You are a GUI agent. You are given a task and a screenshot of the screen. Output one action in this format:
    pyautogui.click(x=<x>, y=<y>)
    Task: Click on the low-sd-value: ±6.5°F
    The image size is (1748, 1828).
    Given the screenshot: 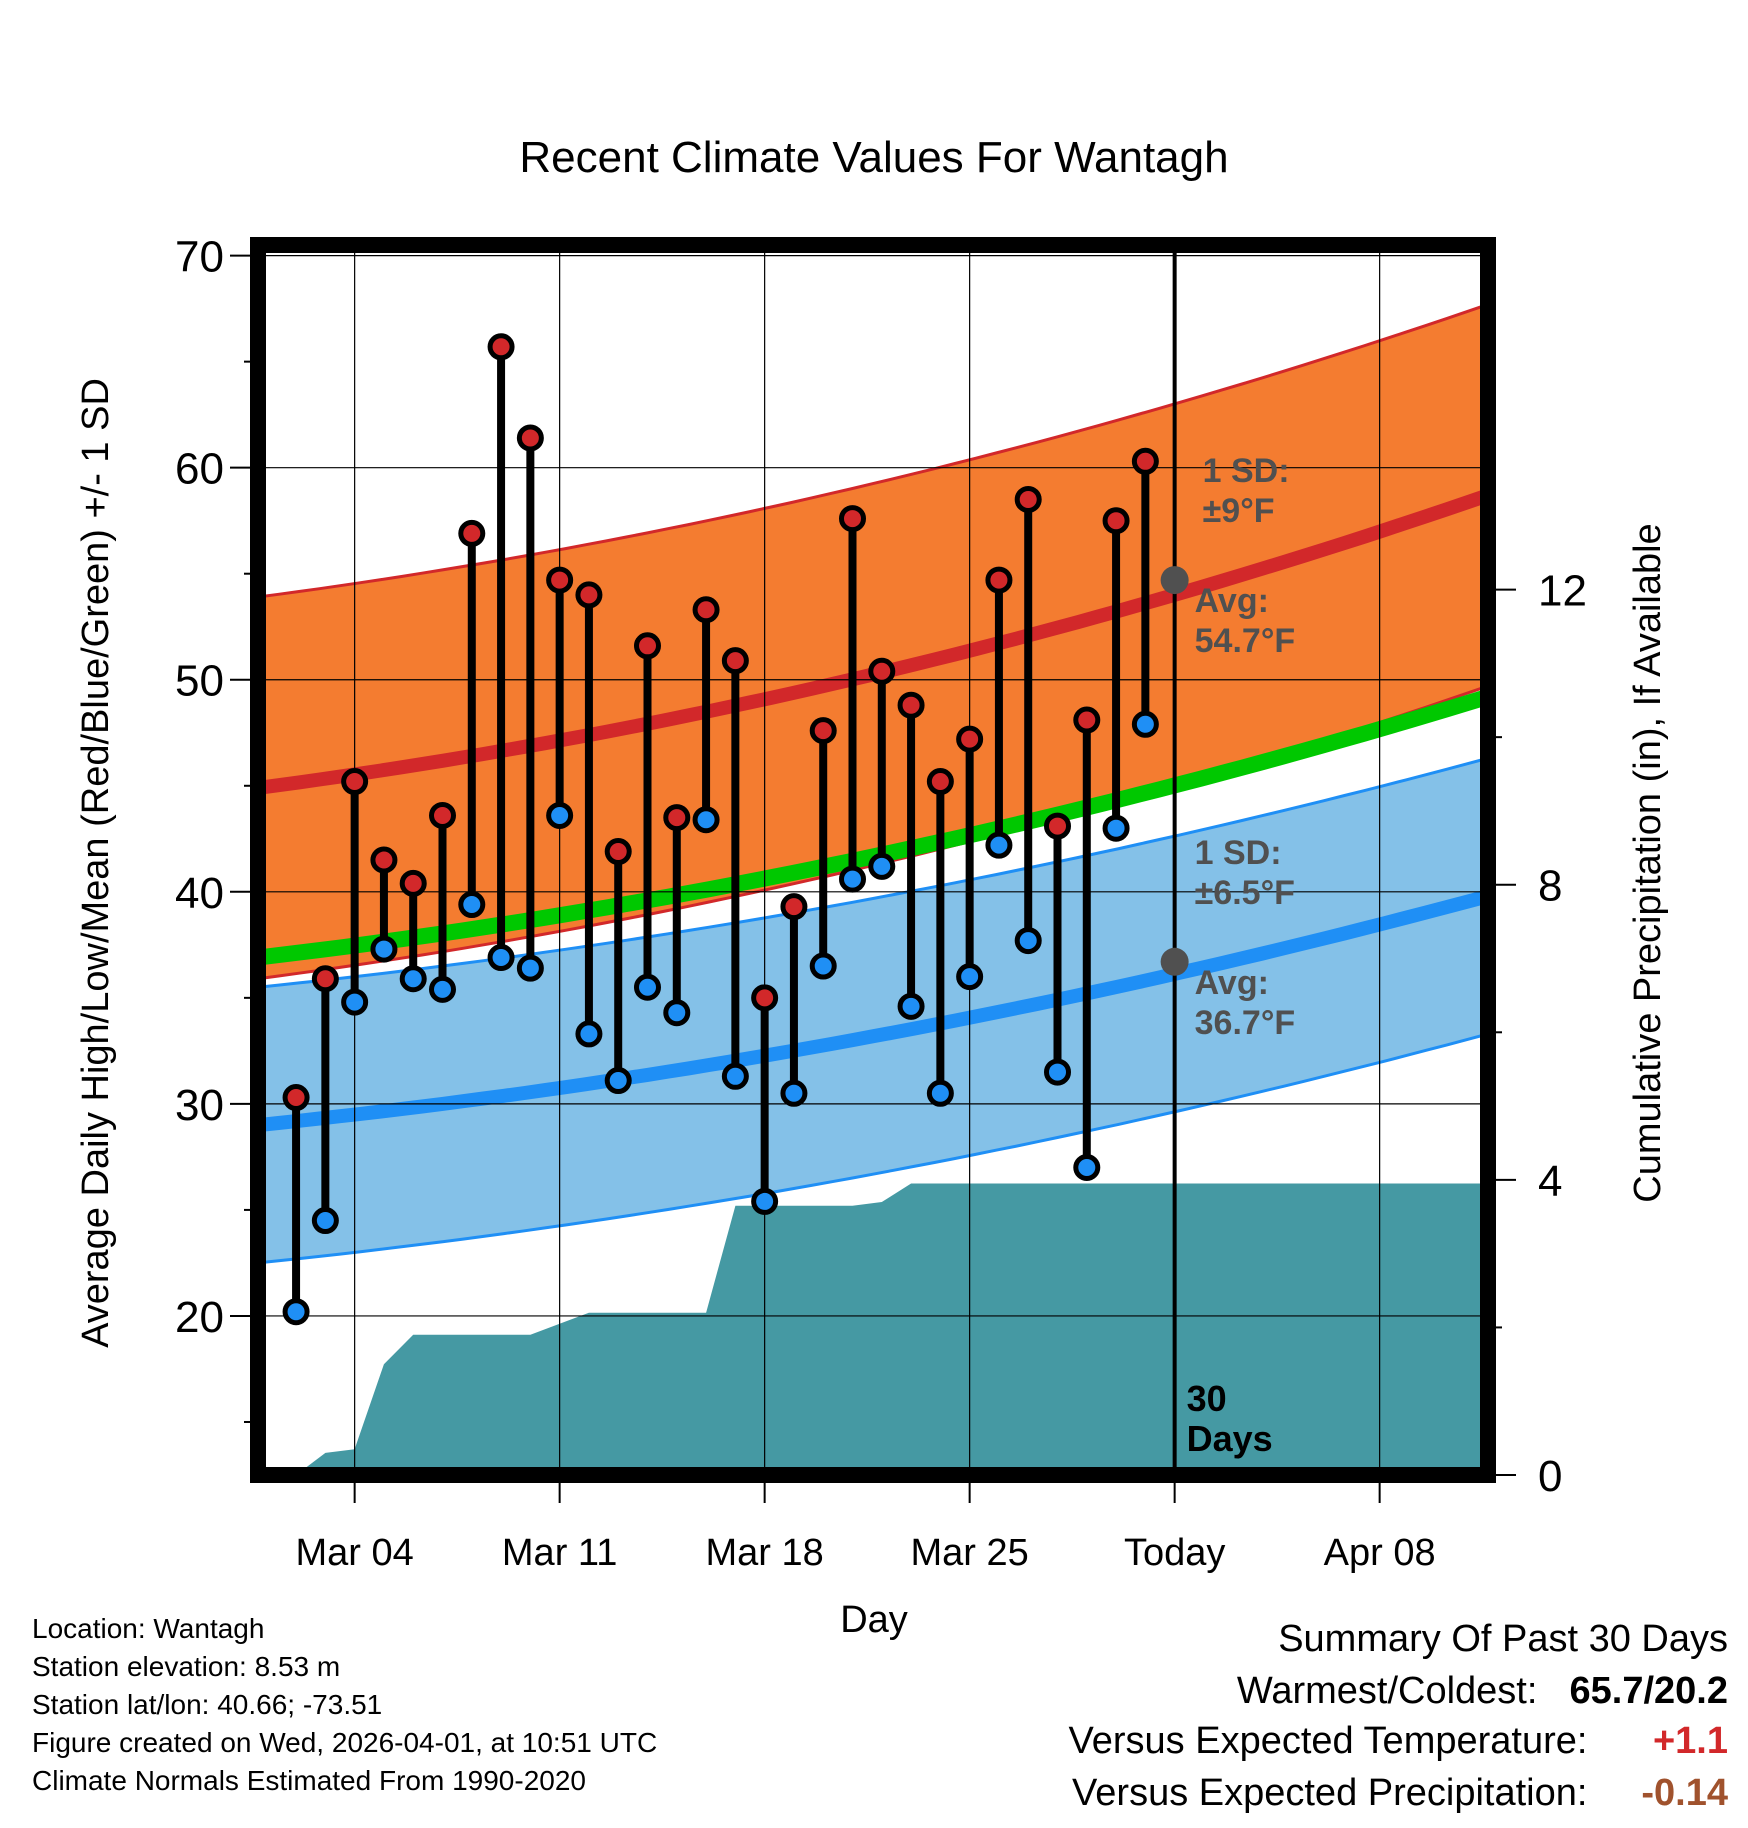 What is the action you would take?
    pyautogui.click(x=1245, y=893)
    